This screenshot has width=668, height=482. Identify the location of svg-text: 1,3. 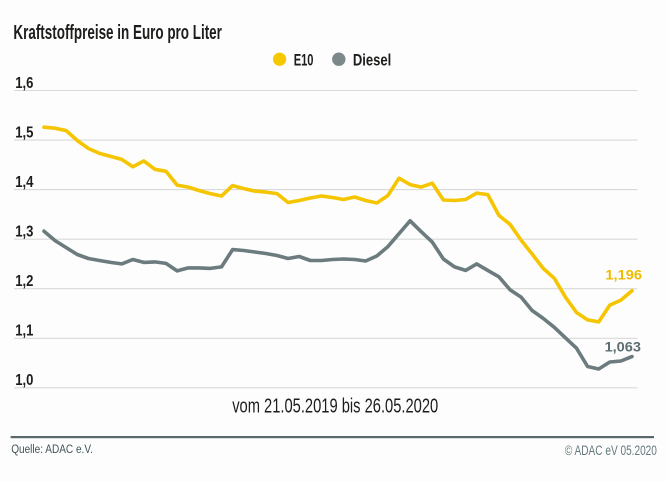
(24, 232).